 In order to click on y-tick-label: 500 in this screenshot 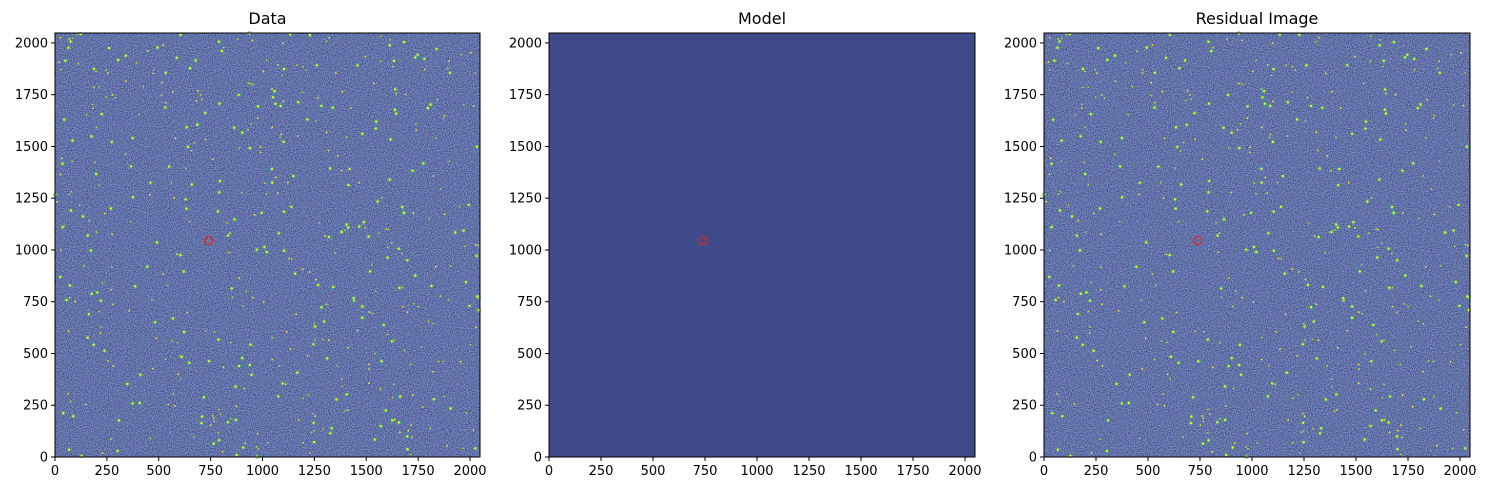, I will do `click(35, 354)`.